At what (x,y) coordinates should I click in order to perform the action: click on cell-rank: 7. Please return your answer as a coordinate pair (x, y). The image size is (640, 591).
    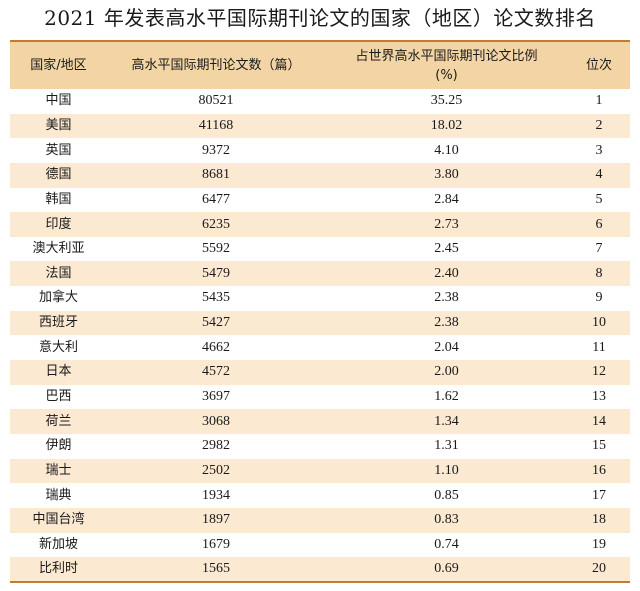
    Looking at the image, I should click on (599, 249).